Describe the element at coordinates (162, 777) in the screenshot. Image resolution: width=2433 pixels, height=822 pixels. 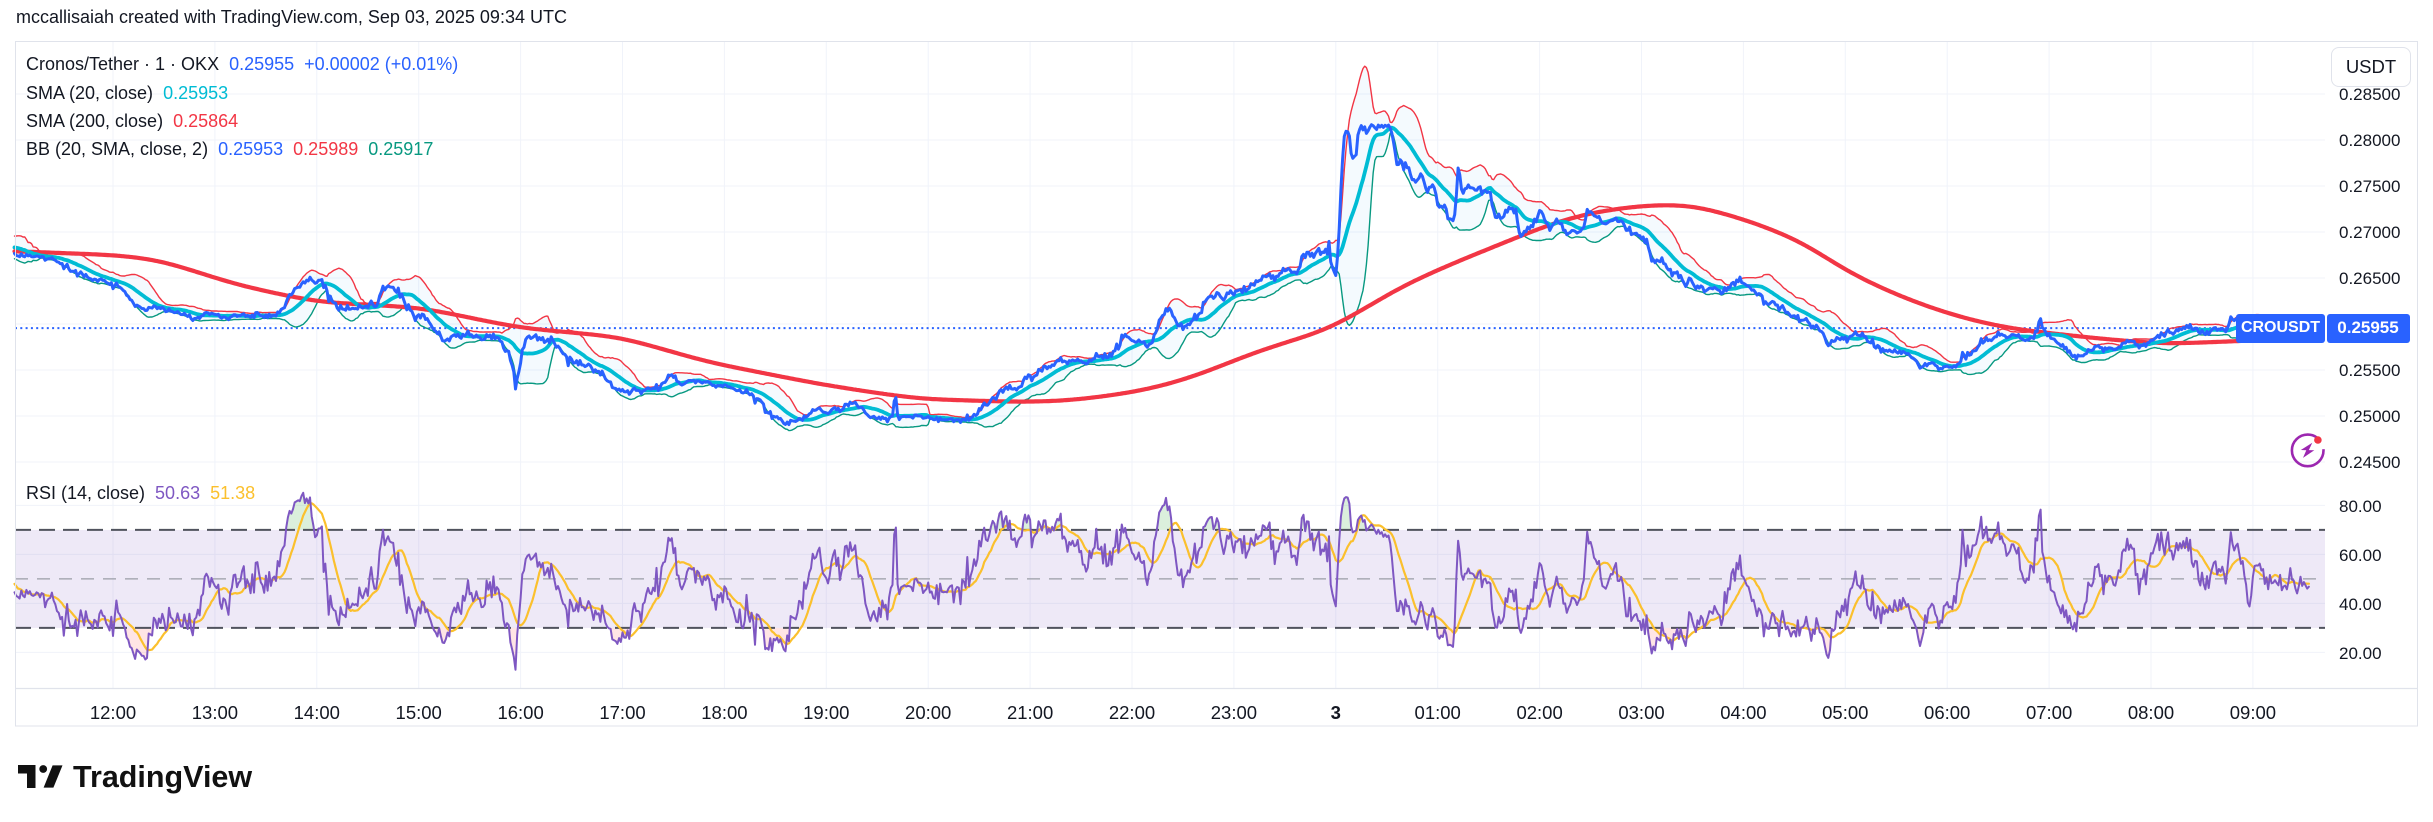
I see `svg-text: TradingView` at that location.